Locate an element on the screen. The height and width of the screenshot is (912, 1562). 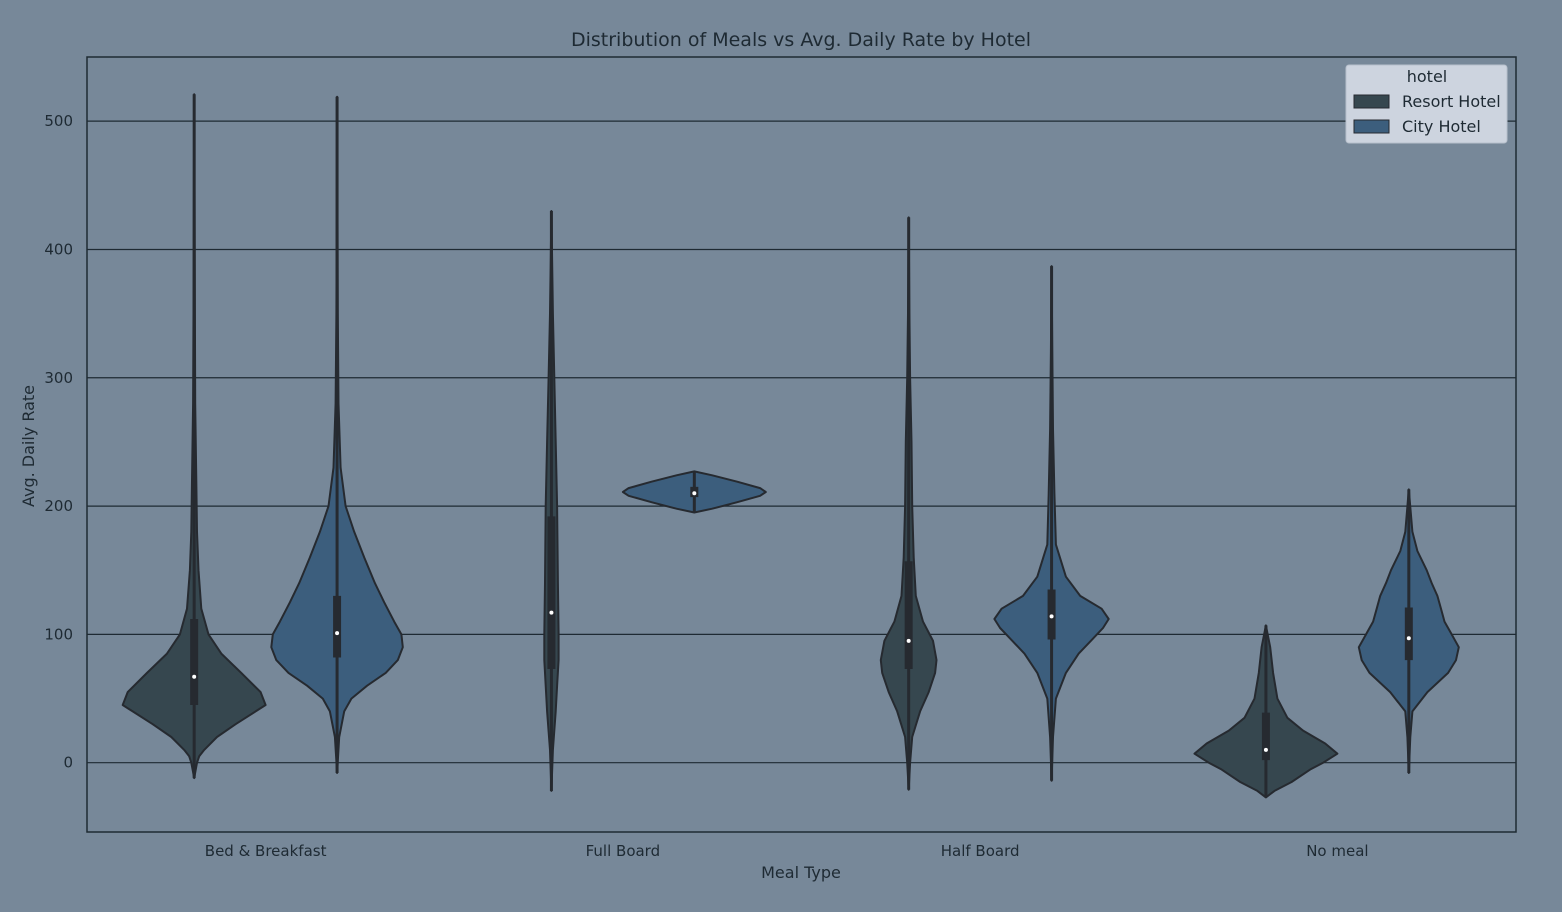
median-dot-resort-hotel-full-board is located at coordinates (551, 612).